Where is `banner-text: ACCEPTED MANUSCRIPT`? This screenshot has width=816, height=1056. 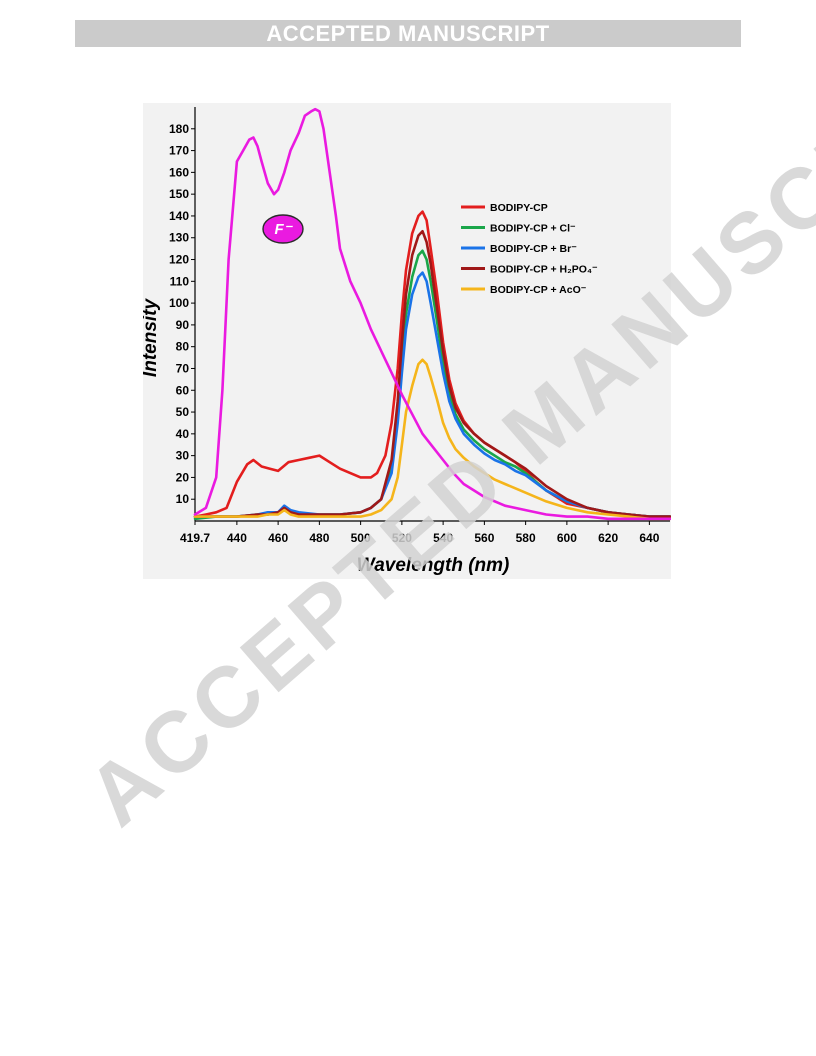
banner-text: ACCEPTED MANUSCRIPT is located at coordinates (408, 33).